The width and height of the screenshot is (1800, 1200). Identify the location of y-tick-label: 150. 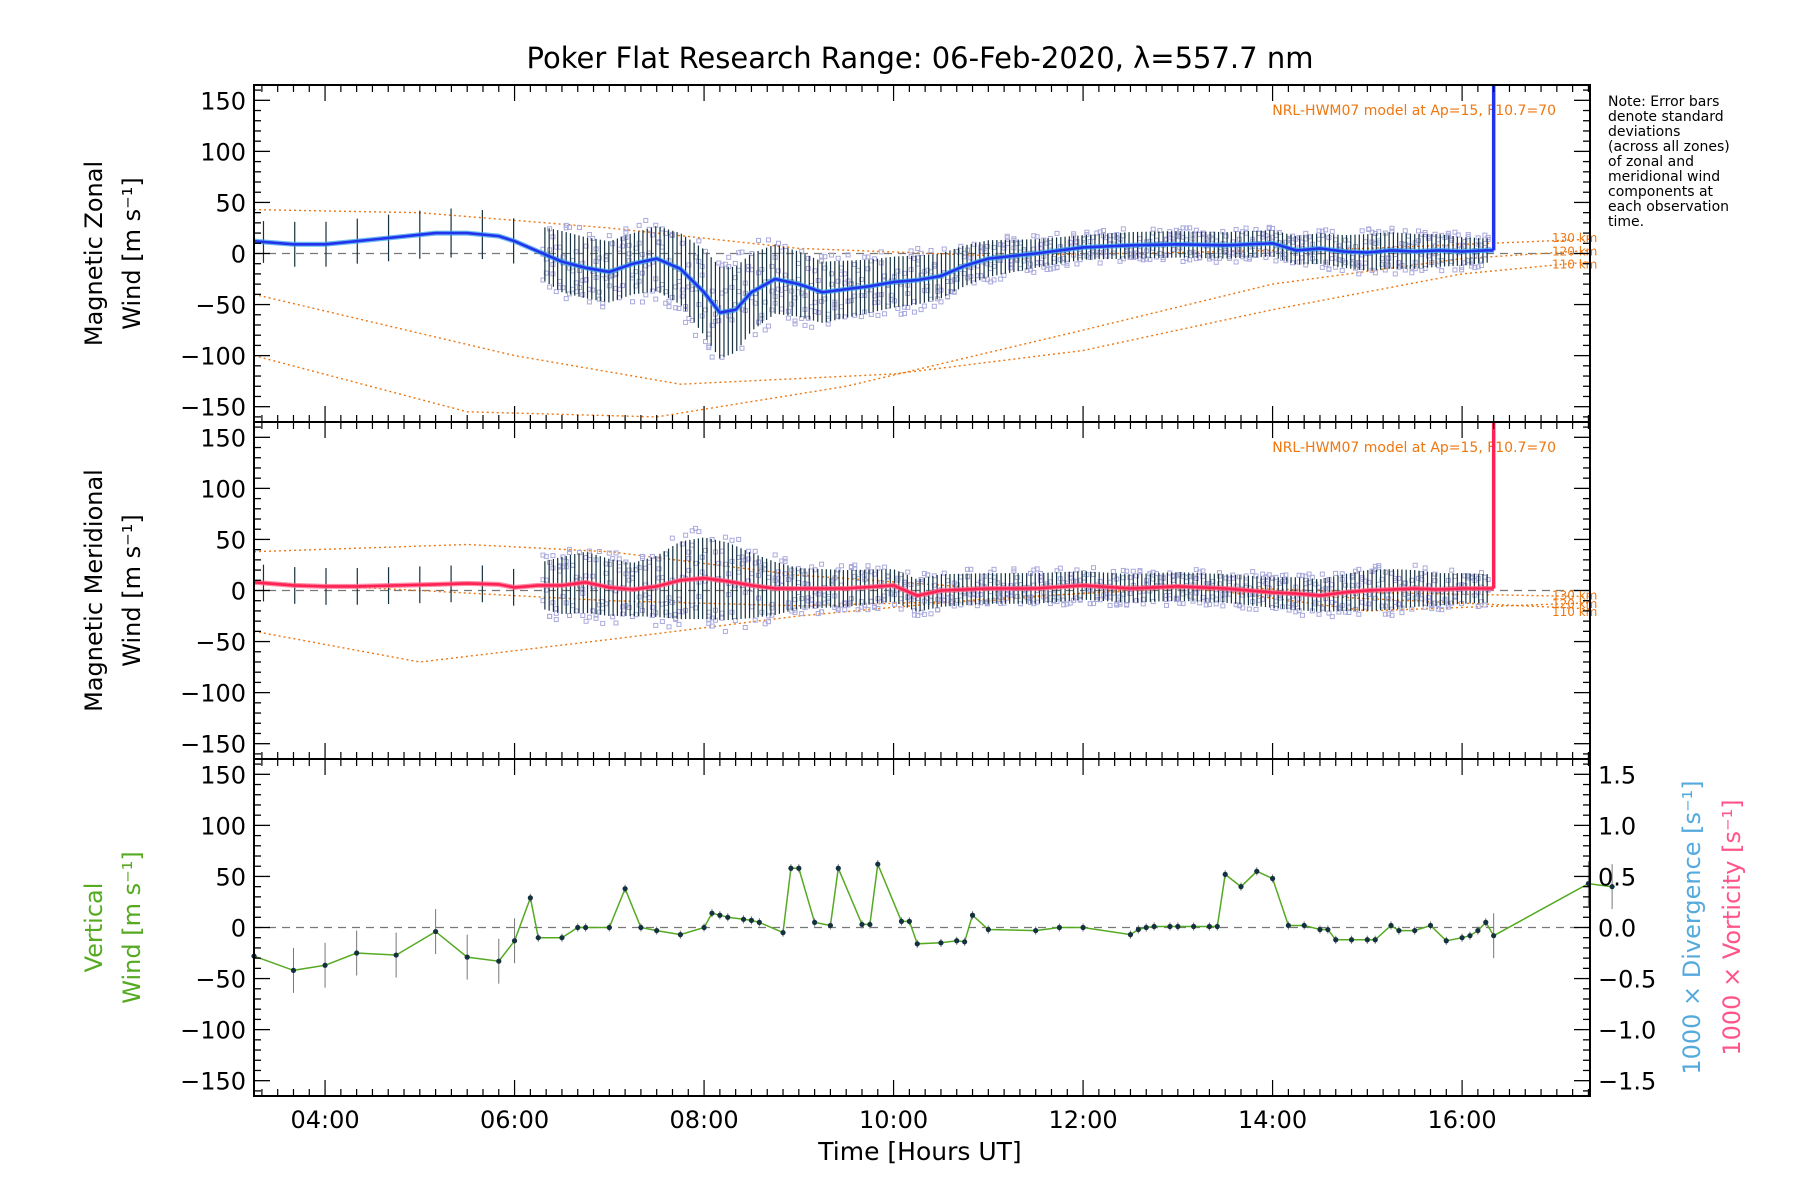
(223, 775).